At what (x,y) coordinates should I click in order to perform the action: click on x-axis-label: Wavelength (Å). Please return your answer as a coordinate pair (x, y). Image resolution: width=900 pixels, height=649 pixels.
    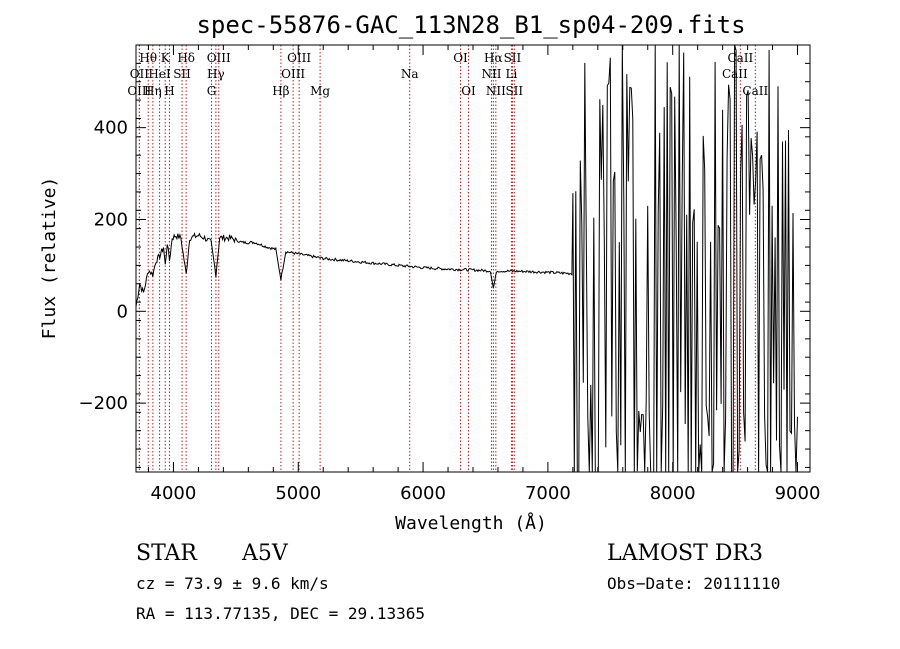
    Looking at the image, I should click on (471, 523).